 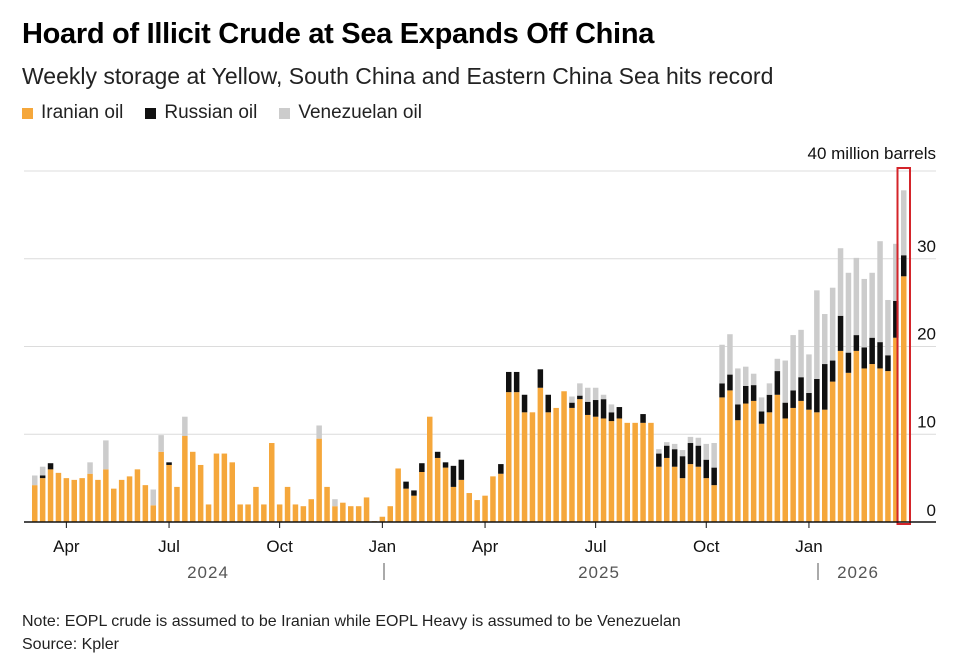 What do you see at coordinates (211, 112) in the screenshot?
I see `legend-label-russian: Russian oil` at bounding box center [211, 112].